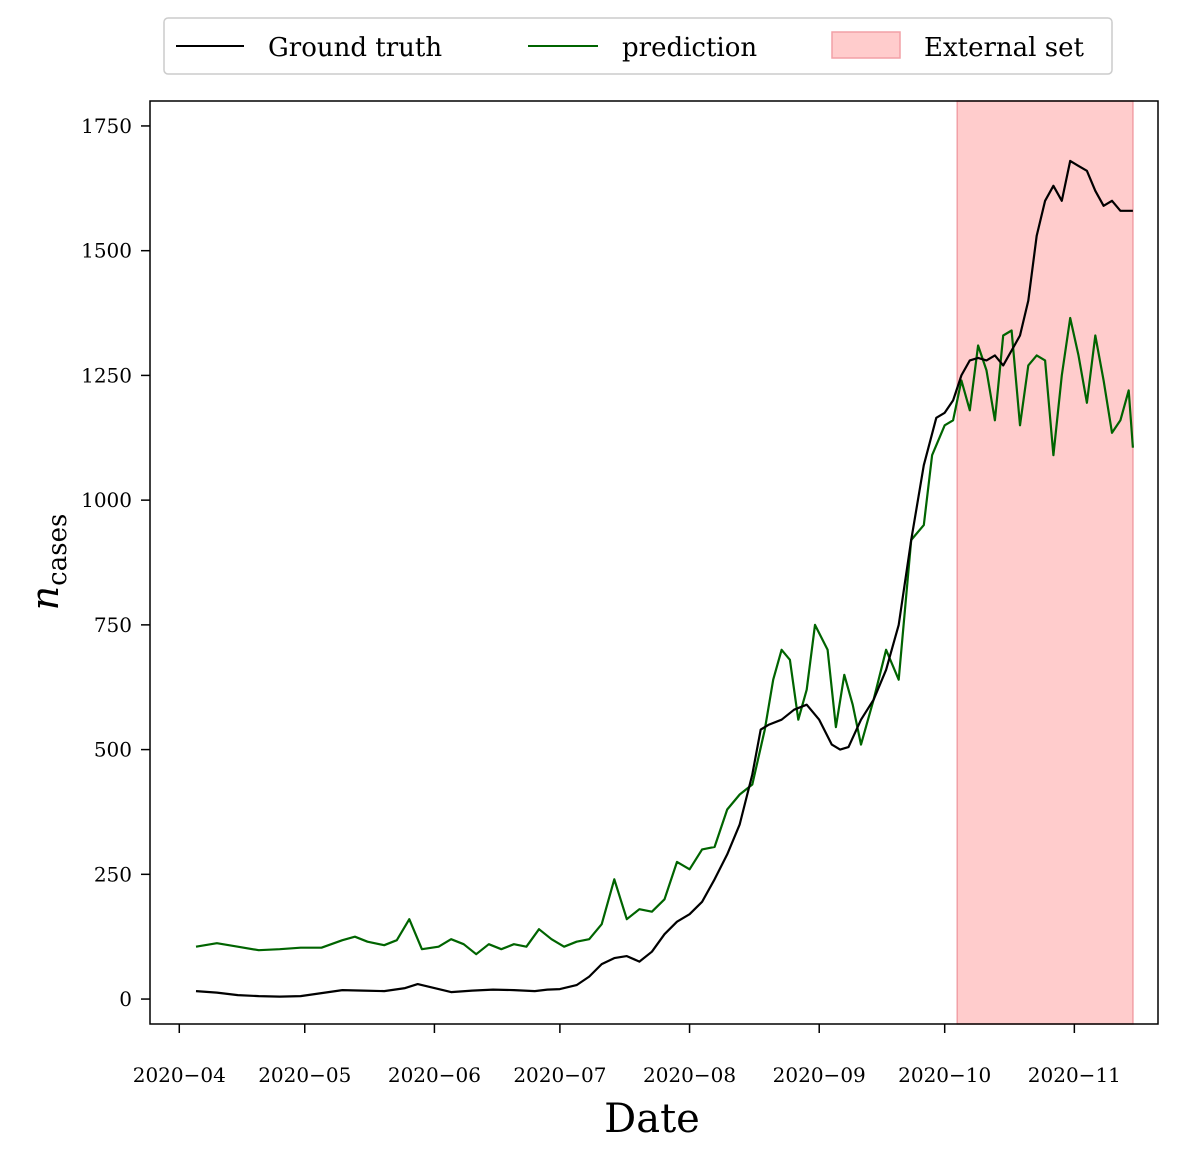  What do you see at coordinates (866, 45) in the screenshot?
I see `legend-external-set-swatch` at bounding box center [866, 45].